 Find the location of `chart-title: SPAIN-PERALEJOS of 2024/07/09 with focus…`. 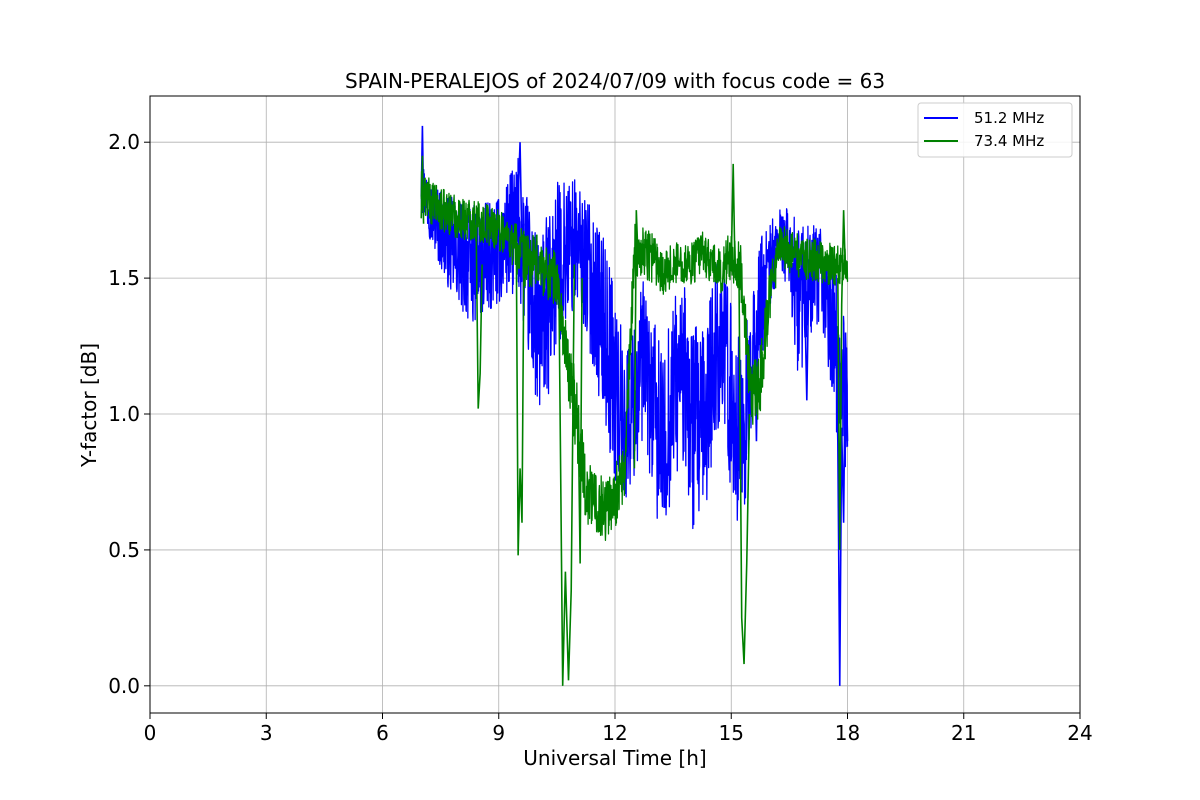

chart-title: SPAIN-PERALEJOS of 2024/07/09 with focus… is located at coordinates (615, 81).